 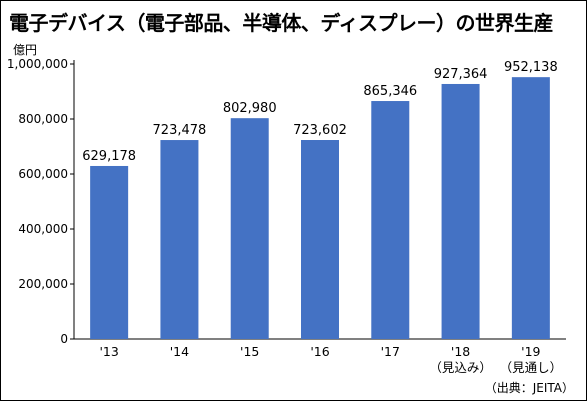 I want to click on data-label: 629,178, so click(x=109, y=156).